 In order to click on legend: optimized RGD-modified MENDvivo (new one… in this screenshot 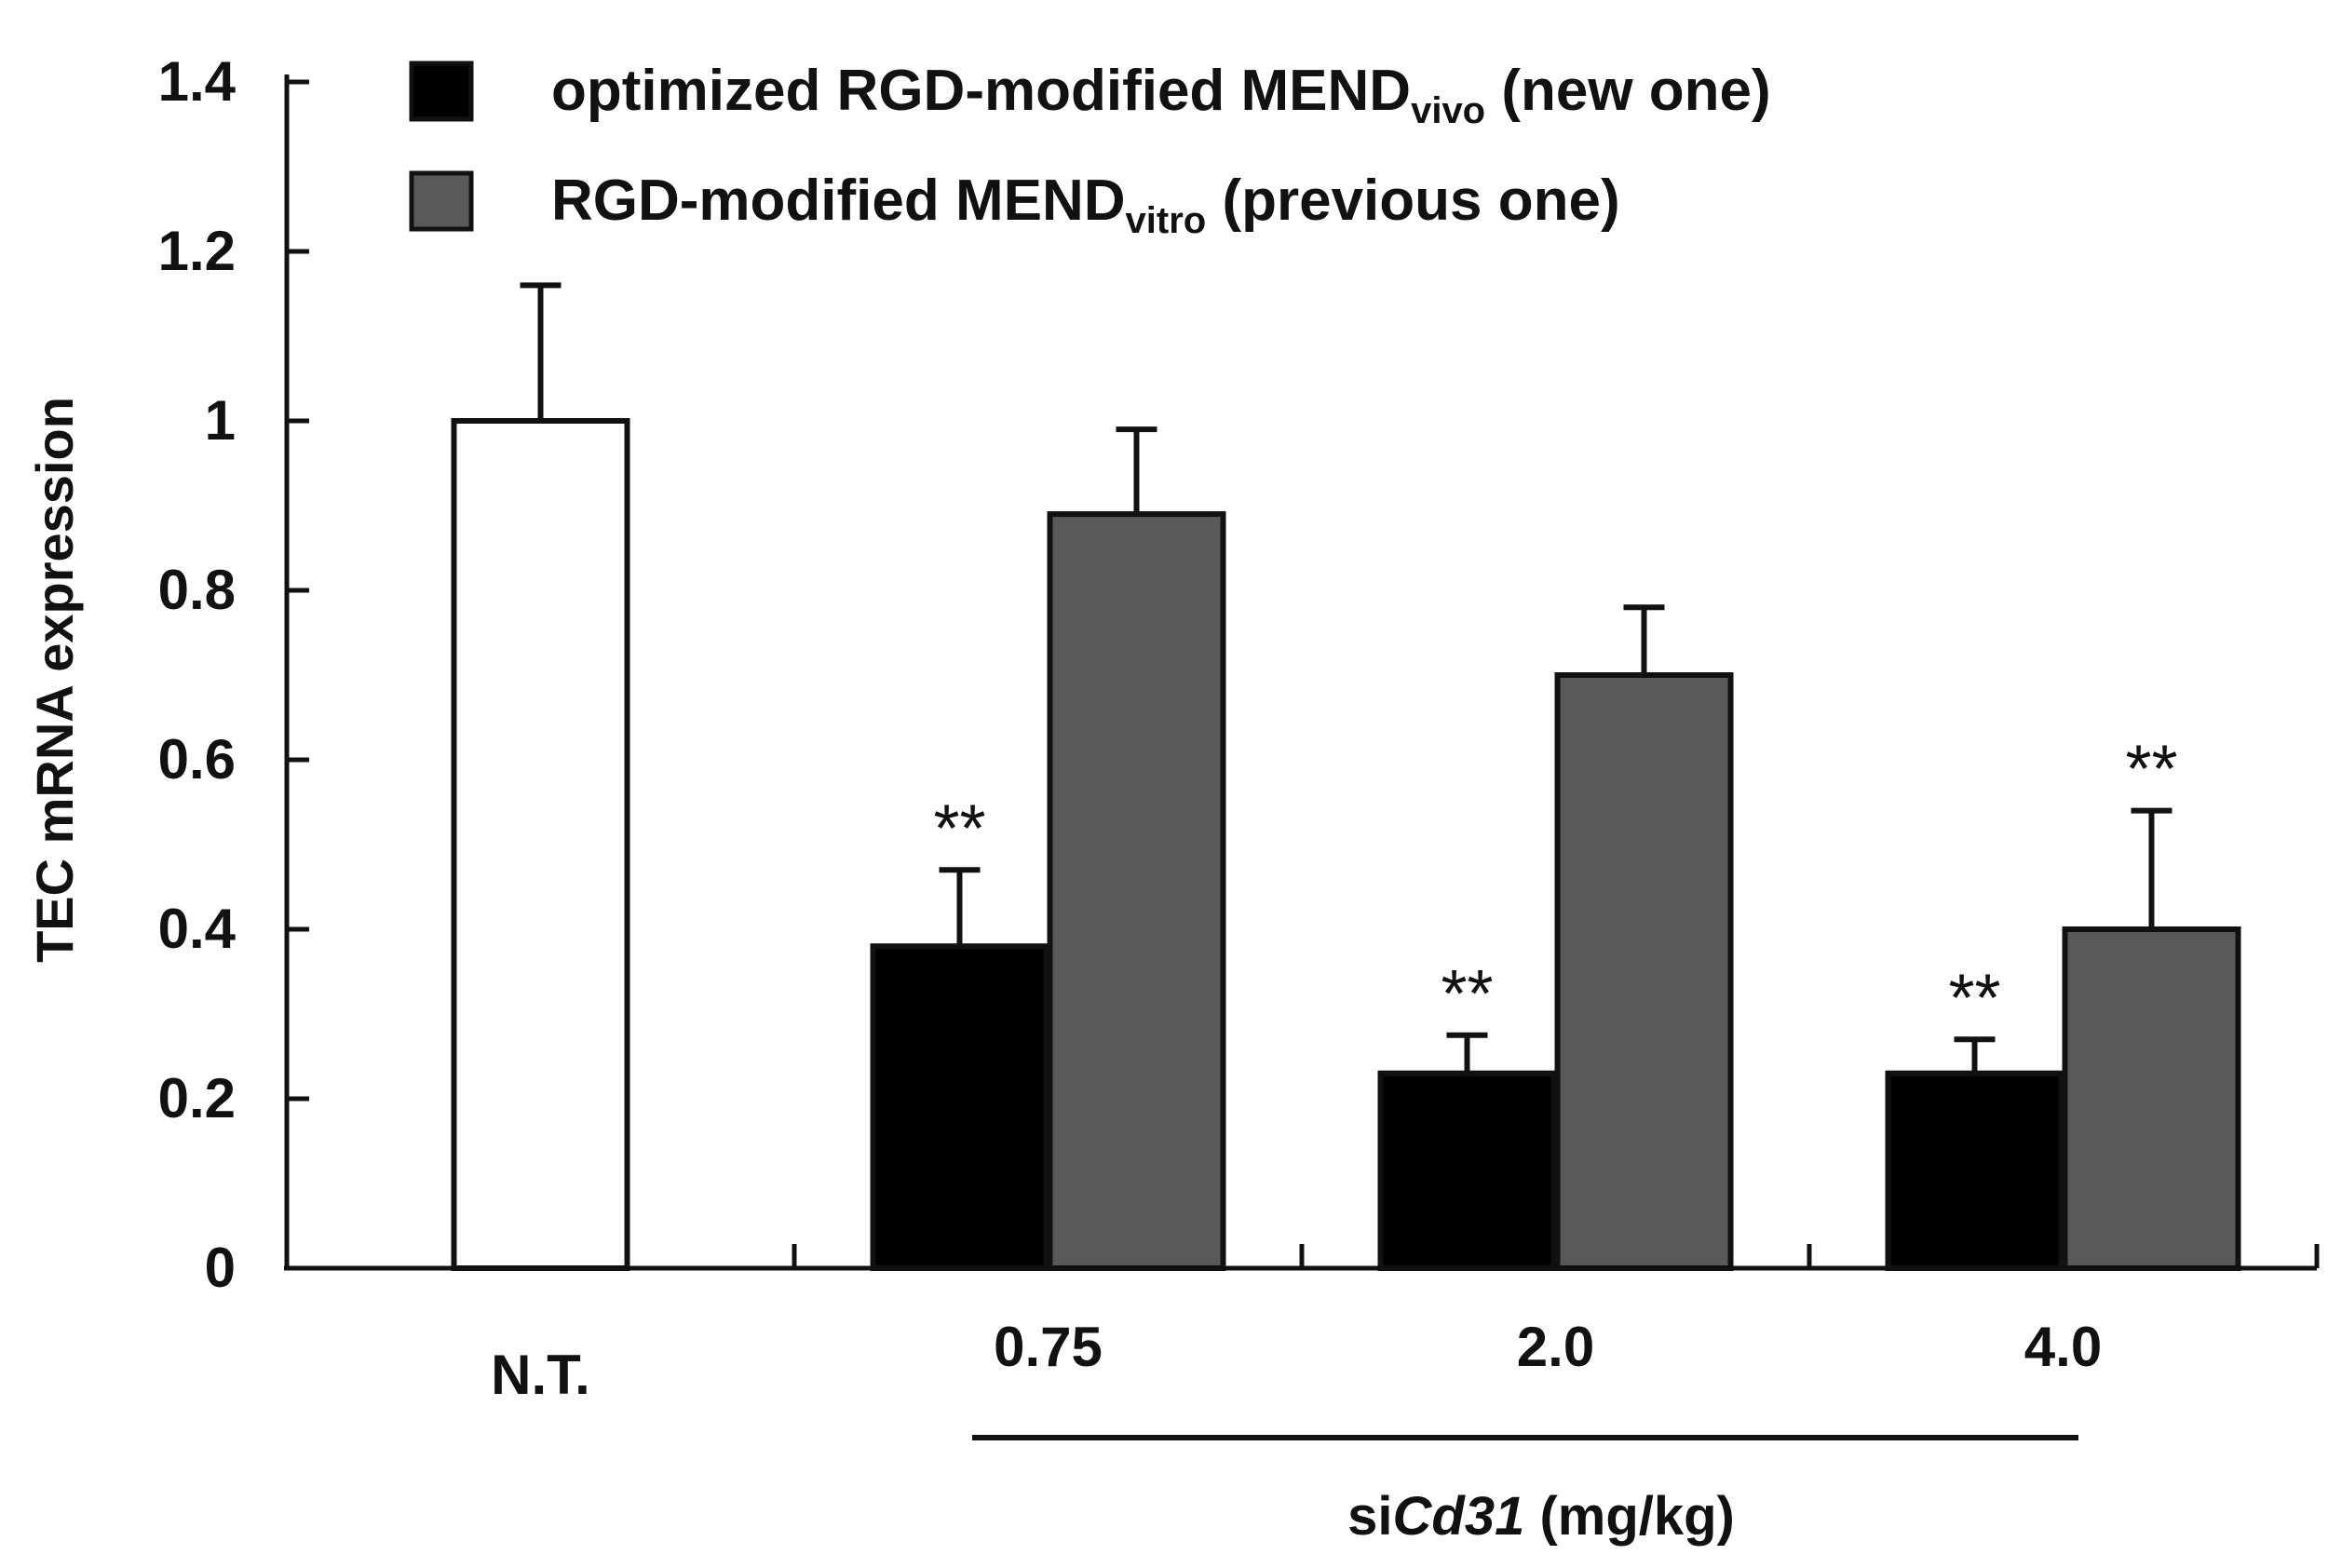, I will do `click(1090, 150)`.